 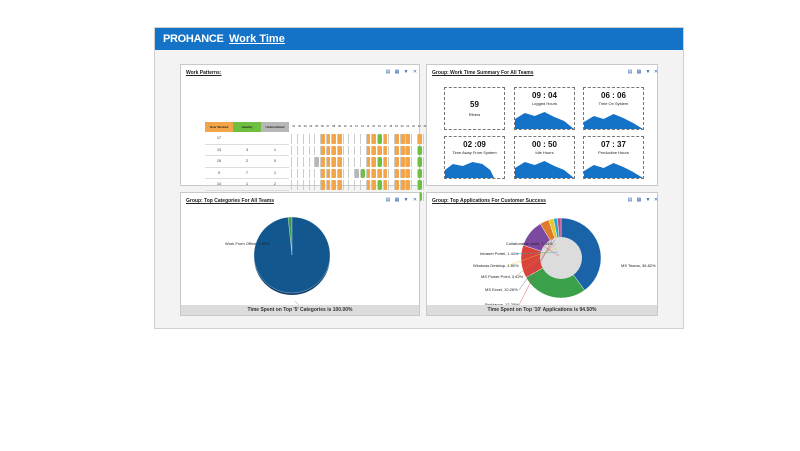 What do you see at coordinates (613, 157) in the screenshot?
I see `summary-box: 07 : 37 Productive Hours` at bounding box center [613, 157].